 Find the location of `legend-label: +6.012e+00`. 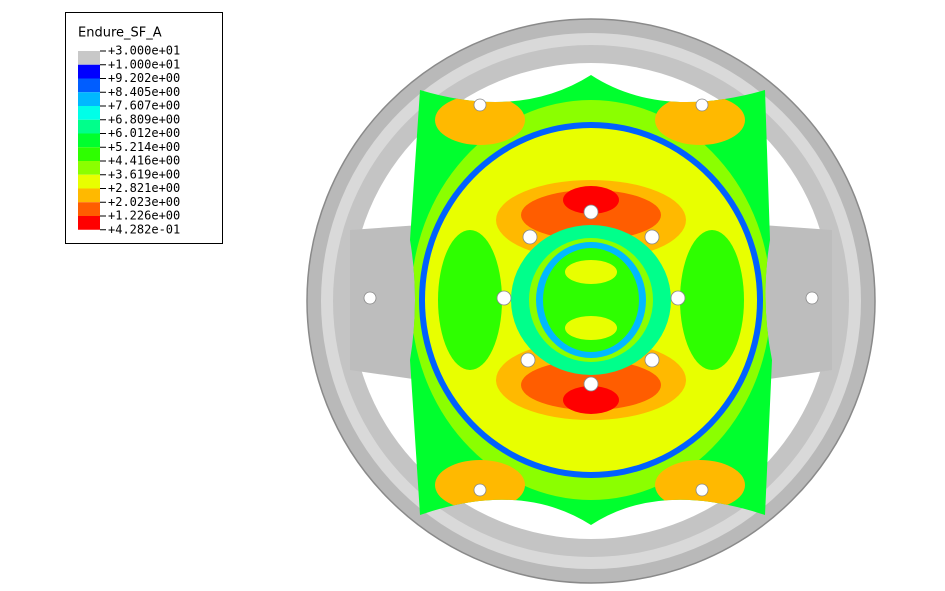

legend-label: +6.012e+00 is located at coordinates (144, 133).